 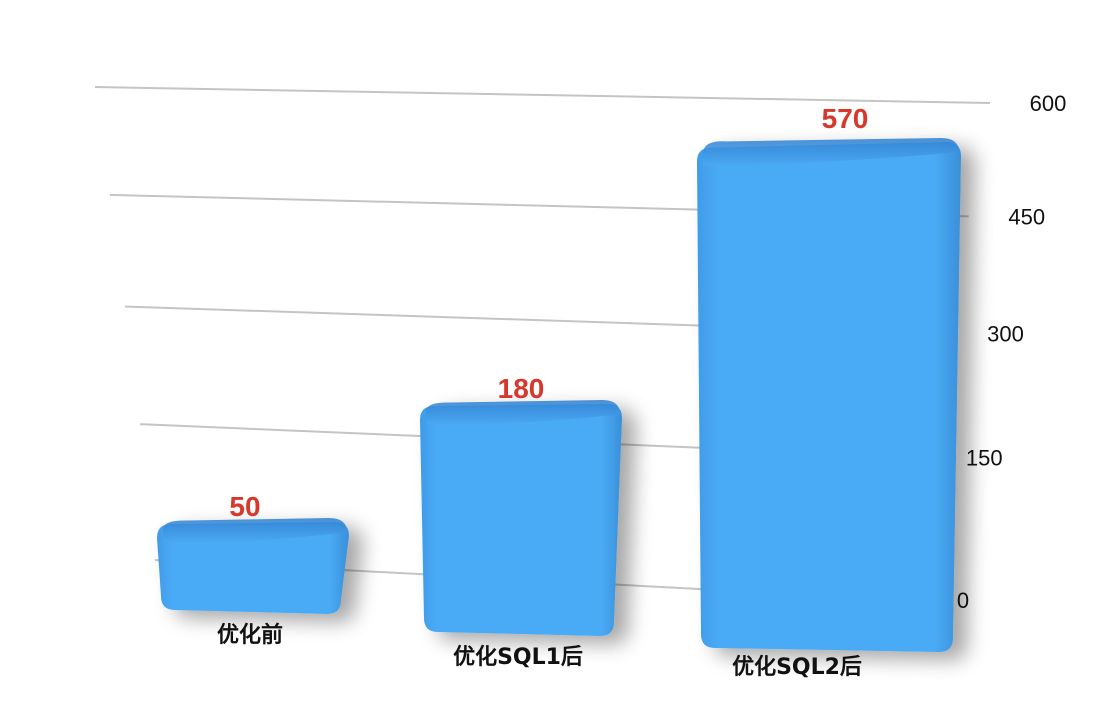 What do you see at coordinates (984, 457) in the screenshot?
I see `y-tick-label: 150` at bounding box center [984, 457].